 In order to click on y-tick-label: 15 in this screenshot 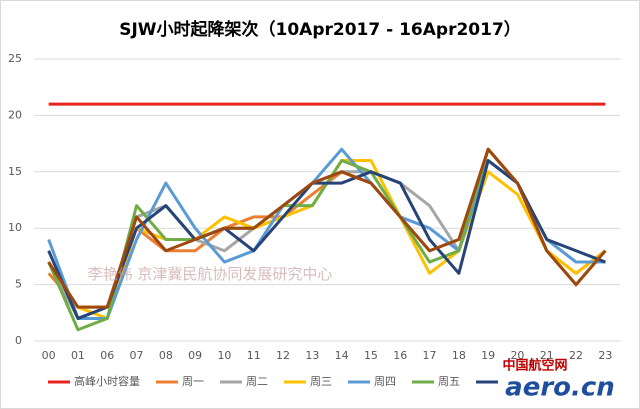, I will do `click(15, 171)`.